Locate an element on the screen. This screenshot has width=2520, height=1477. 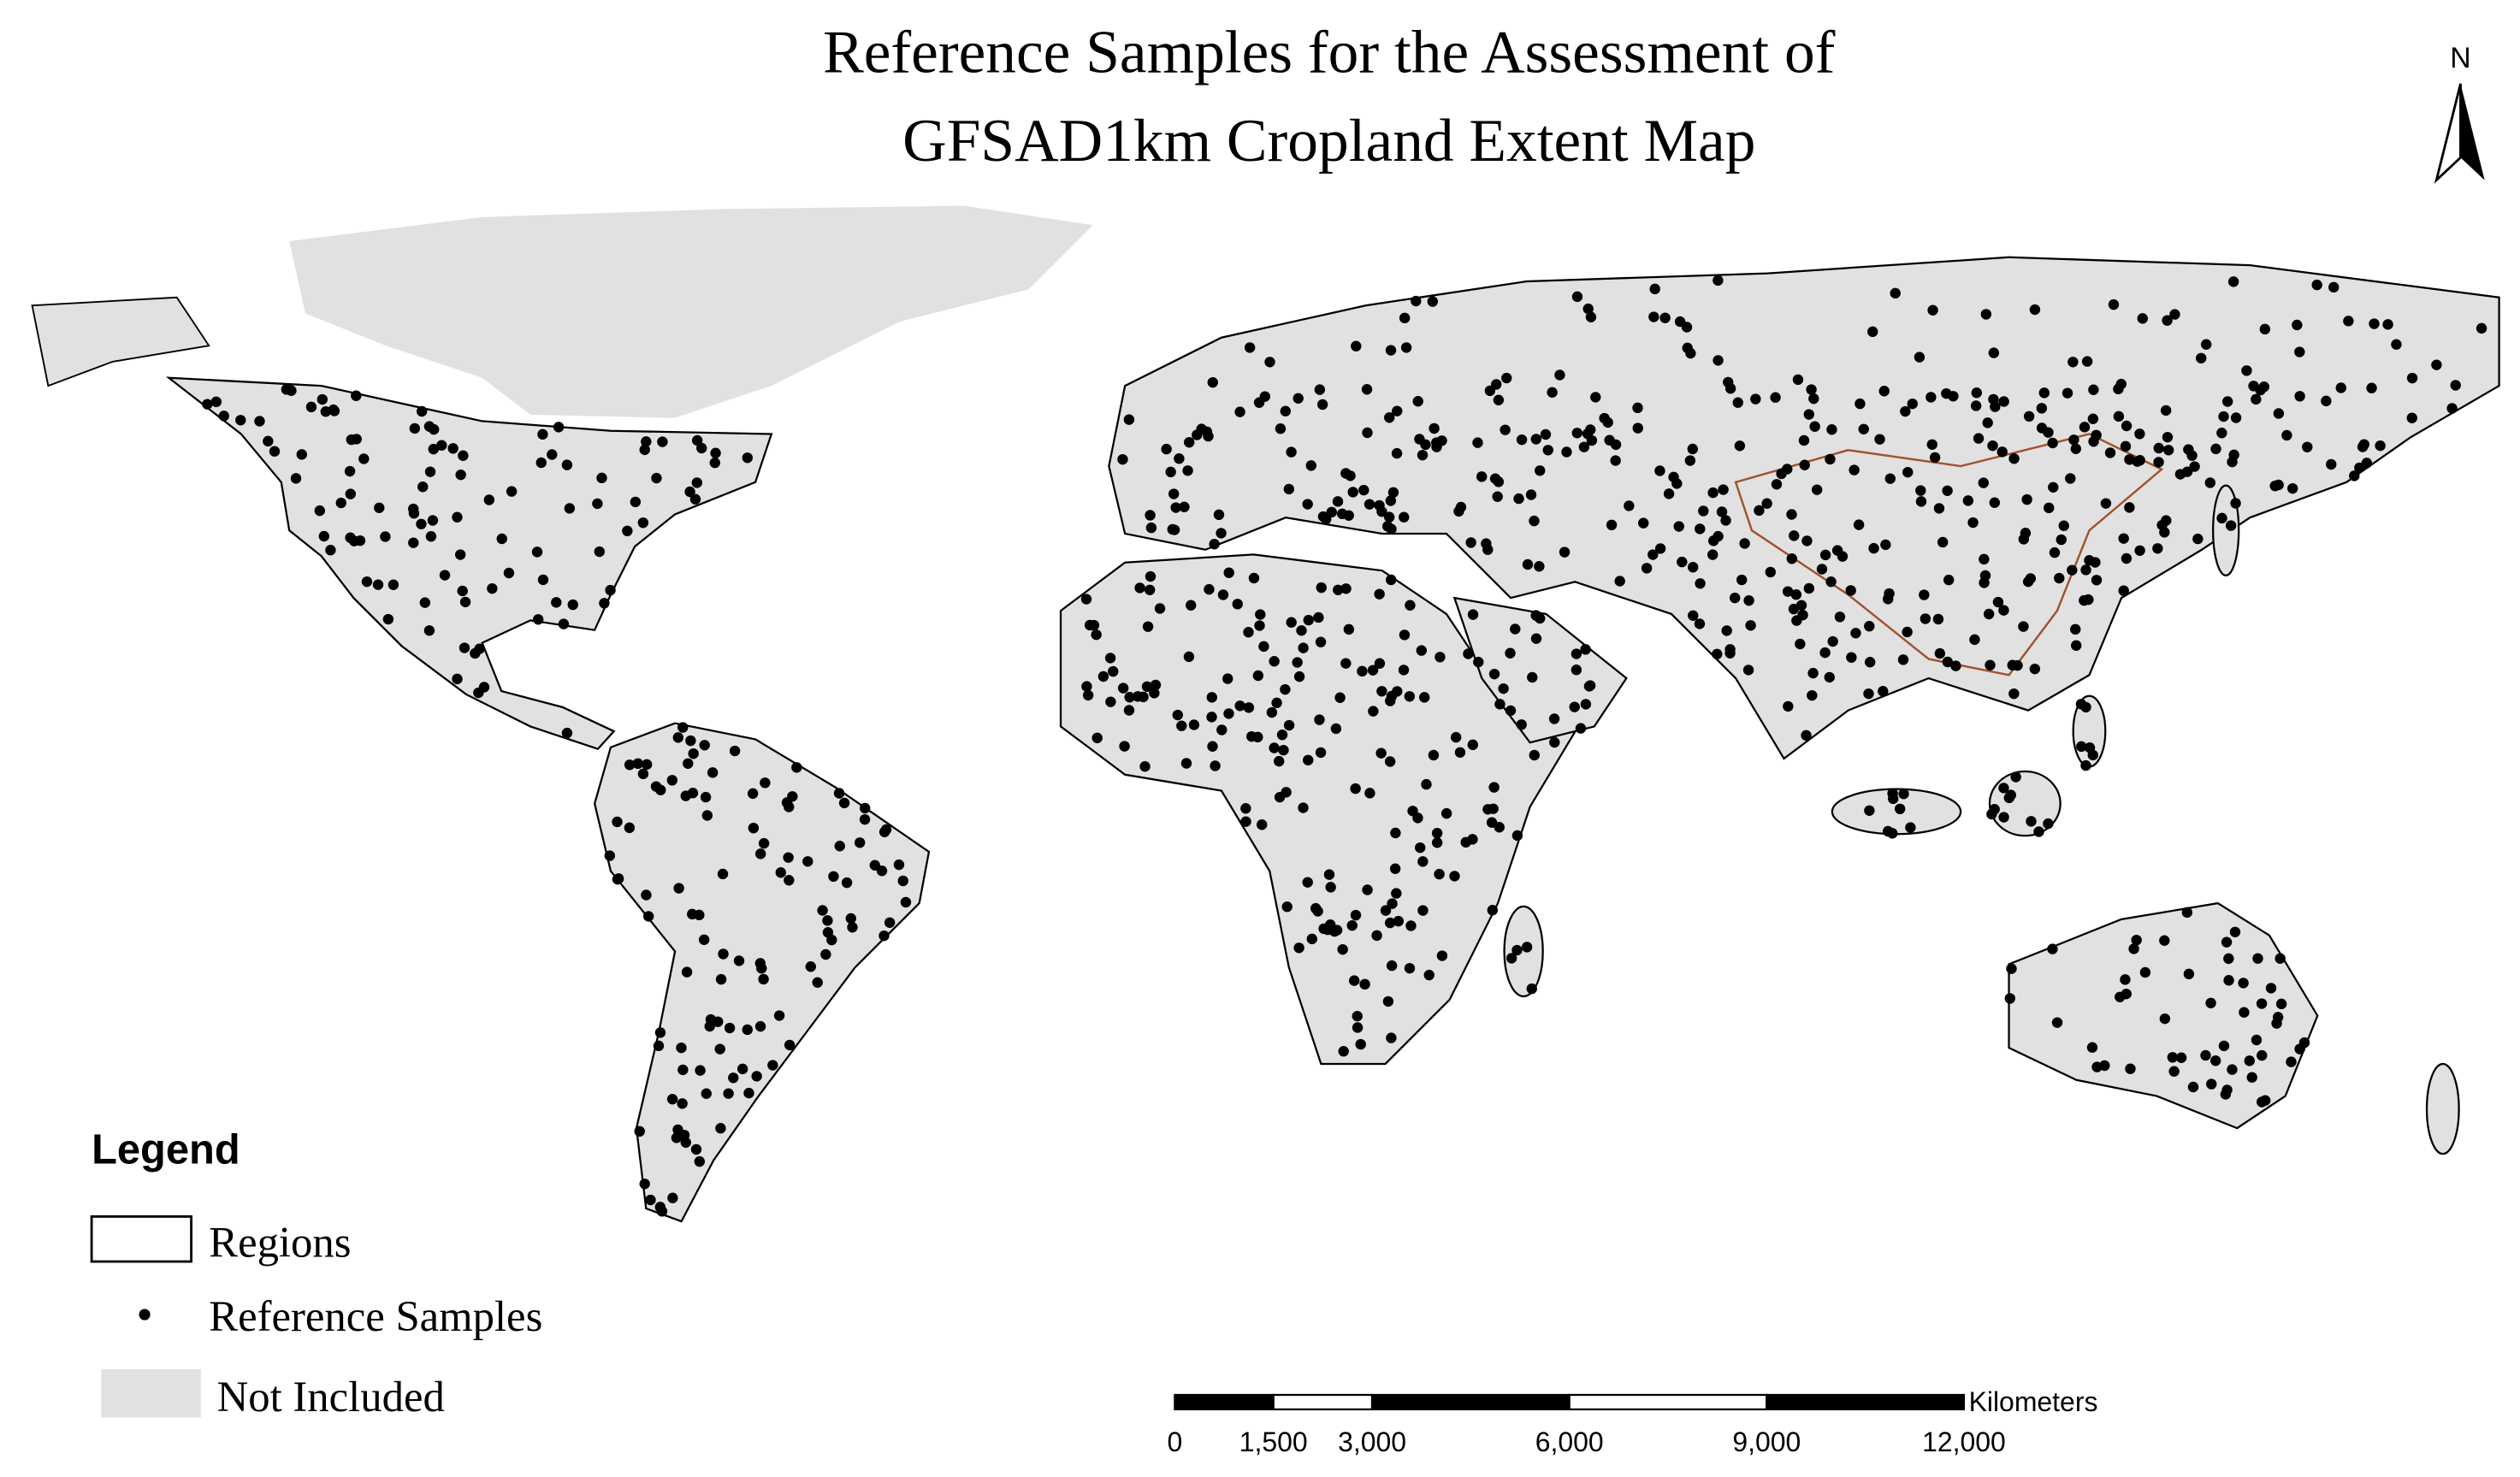
scale-label: 12,000 is located at coordinates (1964, 1442).